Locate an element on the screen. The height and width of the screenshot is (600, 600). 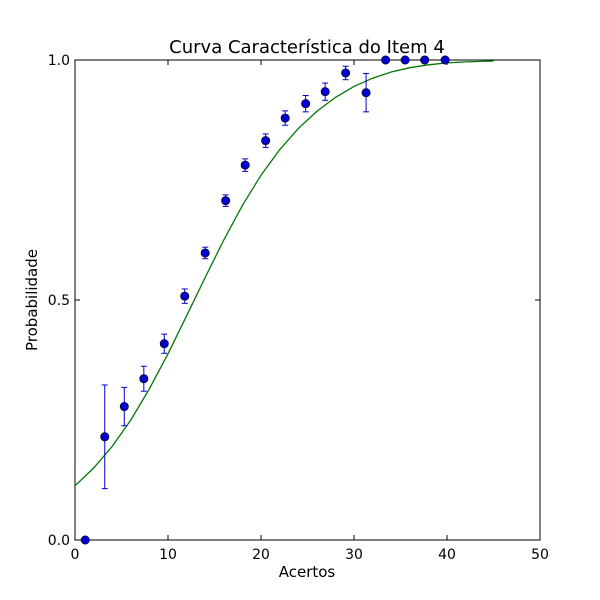
chart-title: Curva Característica do Item 4 is located at coordinates (307, 47).